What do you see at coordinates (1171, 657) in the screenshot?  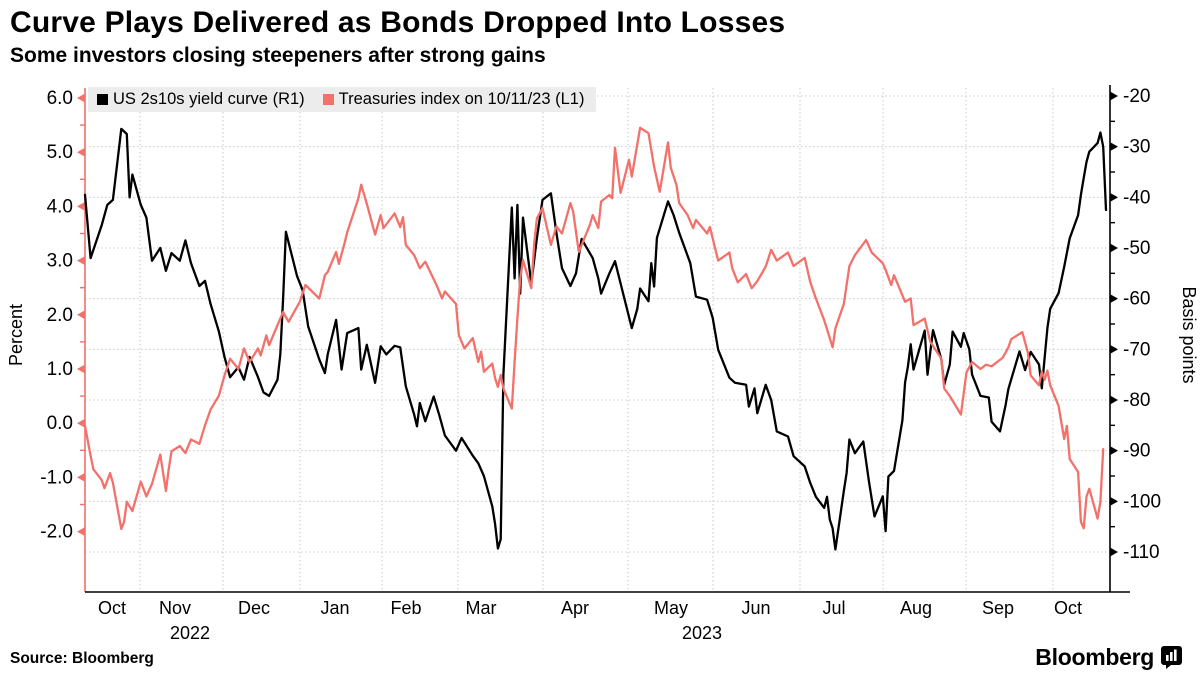 I see `bloomberg-terminal-icon` at bounding box center [1171, 657].